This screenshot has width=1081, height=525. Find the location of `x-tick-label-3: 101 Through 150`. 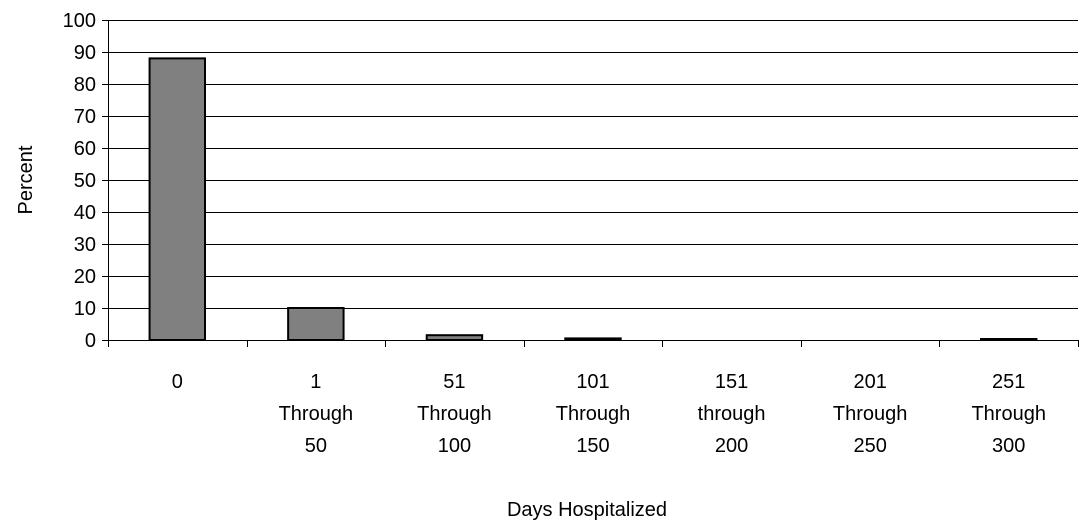

x-tick-label-3: 101 Through 150 is located at coordinates (593, 414).